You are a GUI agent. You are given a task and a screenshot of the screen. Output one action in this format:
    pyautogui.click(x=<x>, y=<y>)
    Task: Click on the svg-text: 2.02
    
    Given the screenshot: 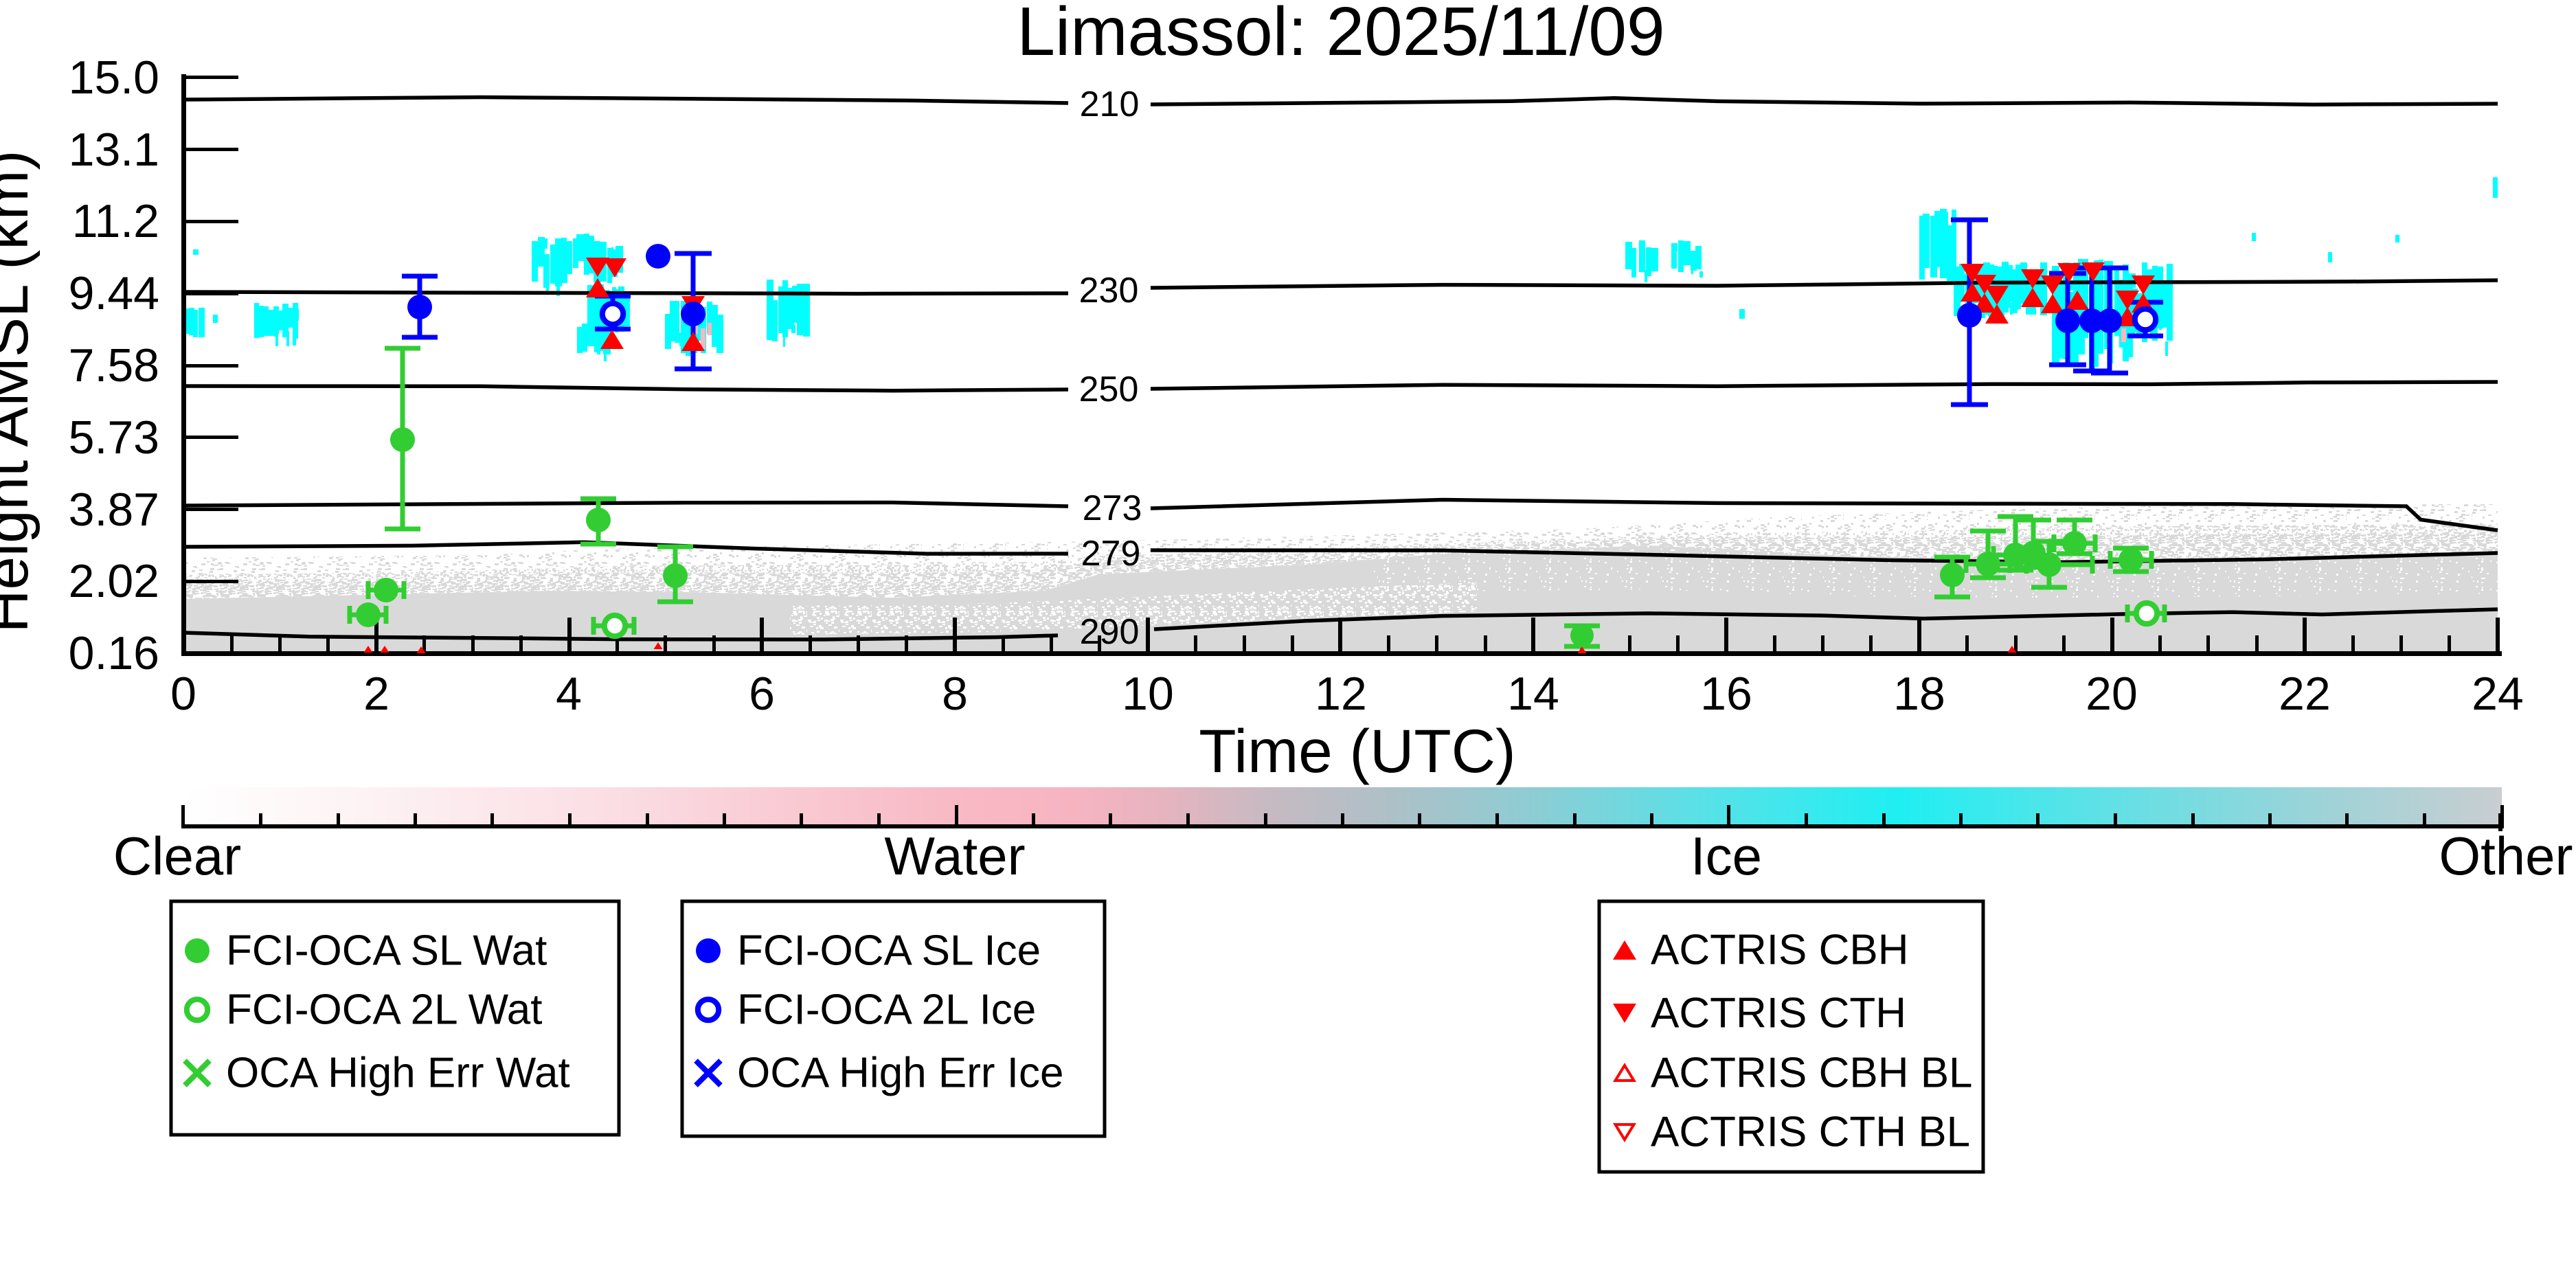 What is the action you would take?
    pyautogui.click(x=114, y=581)
    